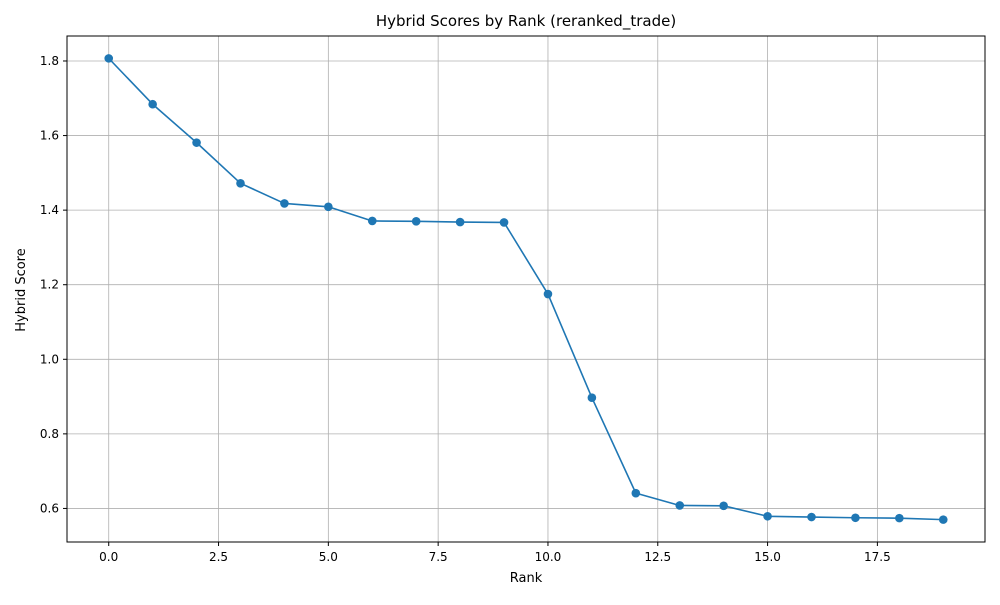 Image resolution: width=1000 pixels, height=605 pixels. Describe the element at coordinates (49, 508) in the screenshot. I see `y-tick-label: 0.6` at that location.